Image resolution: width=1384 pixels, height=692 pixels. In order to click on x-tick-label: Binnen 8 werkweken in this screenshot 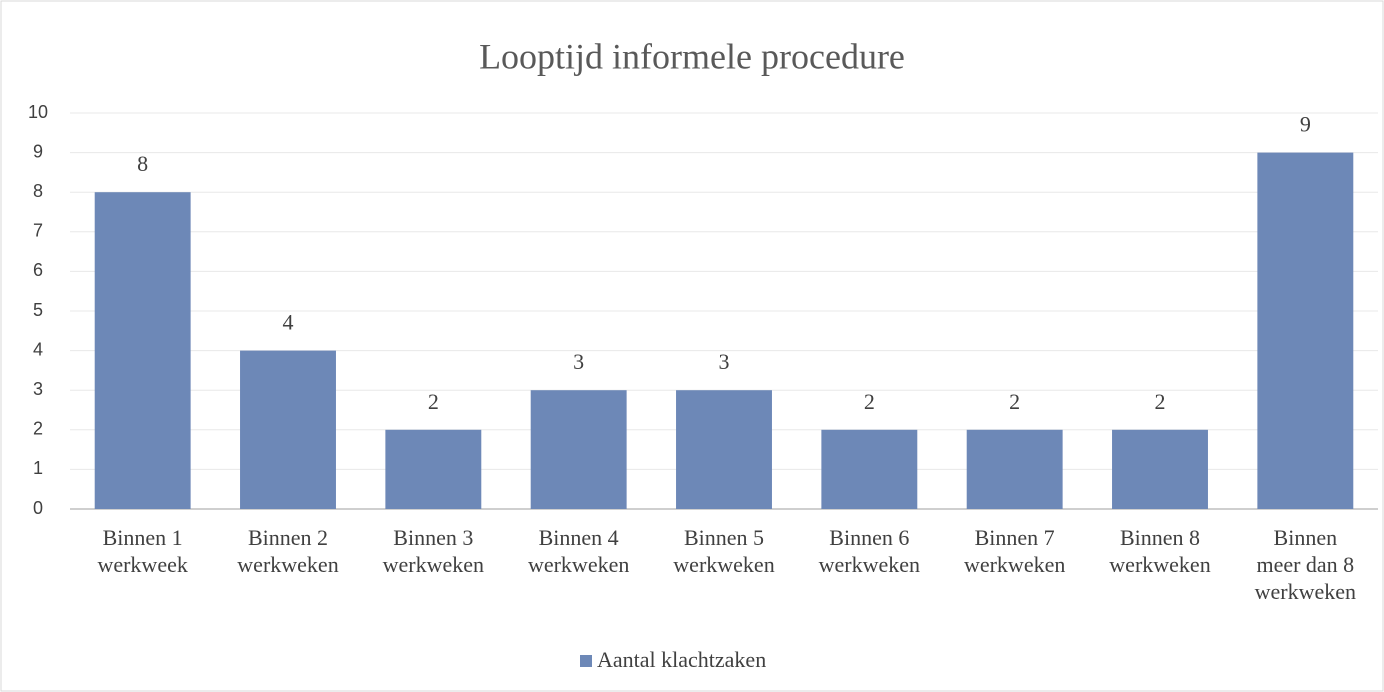, I will do `click(1159, 551)`.